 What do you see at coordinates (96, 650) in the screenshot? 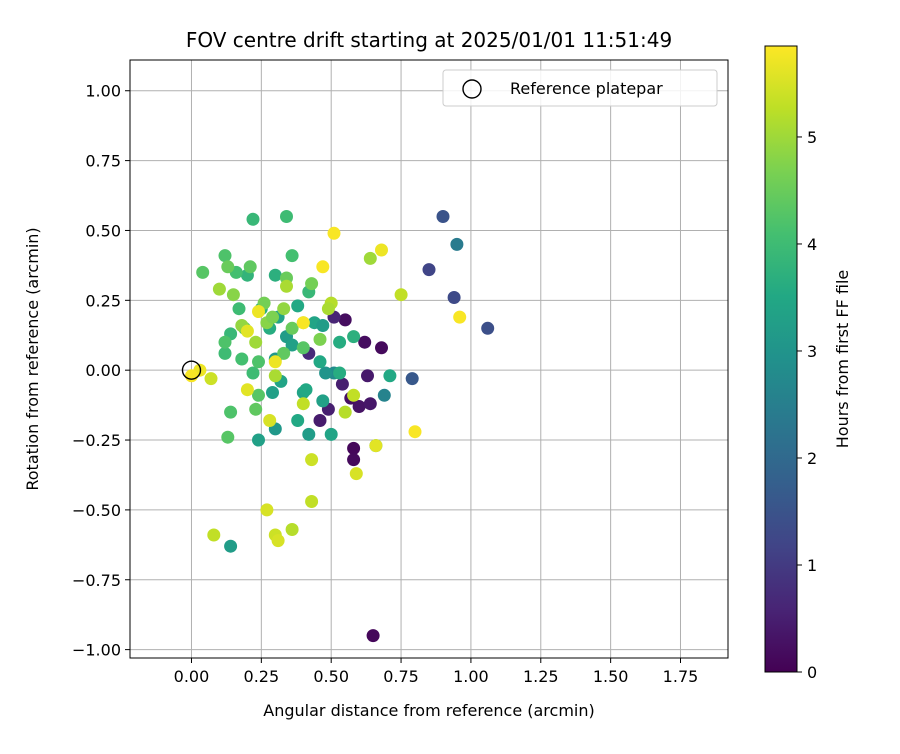
I see `y-tick-label: −1.00` at bounding box center [96, 650].